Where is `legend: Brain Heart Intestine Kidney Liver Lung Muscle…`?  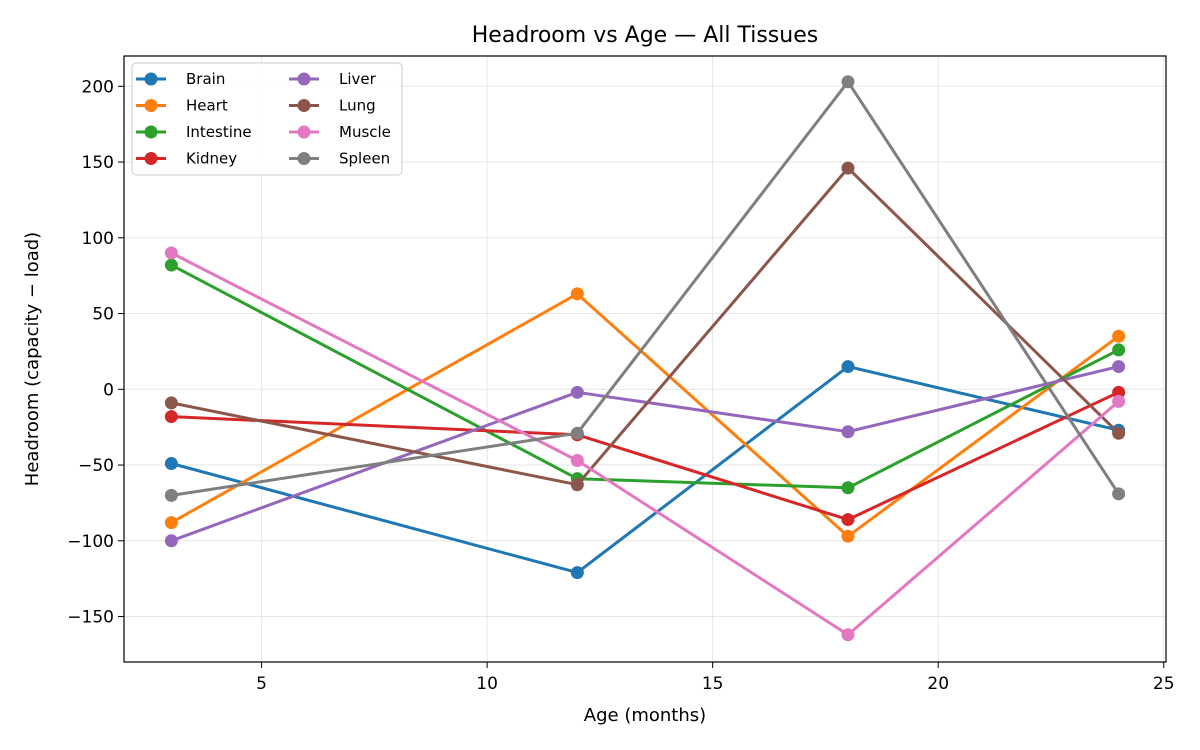 legend: Brain Heart Intestine Kidney Liver Lung Muscle… is located at coordinates (267, 119).